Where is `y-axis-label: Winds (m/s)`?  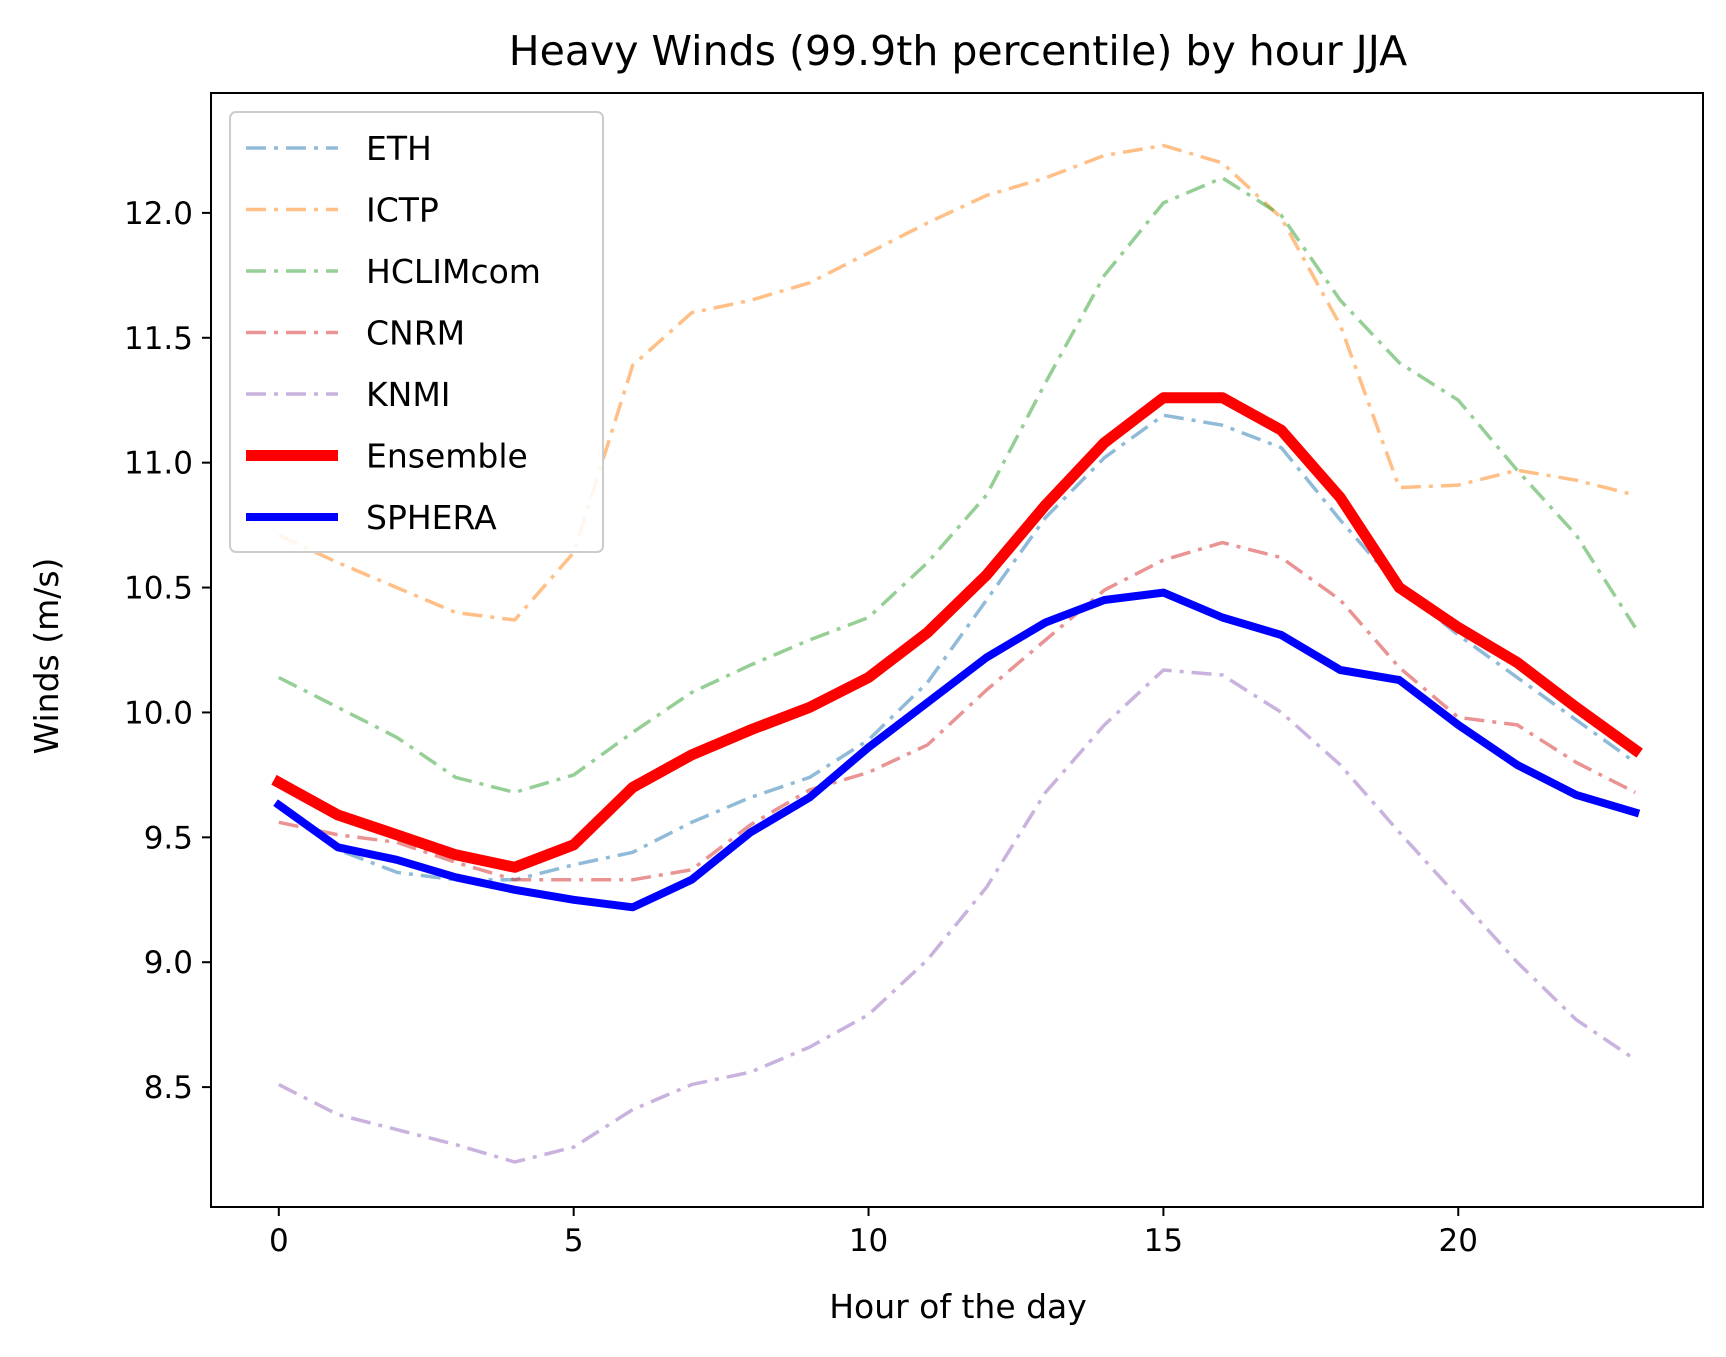
y-axis-label: Winds (m/s) is located at coordinates (46, 656).